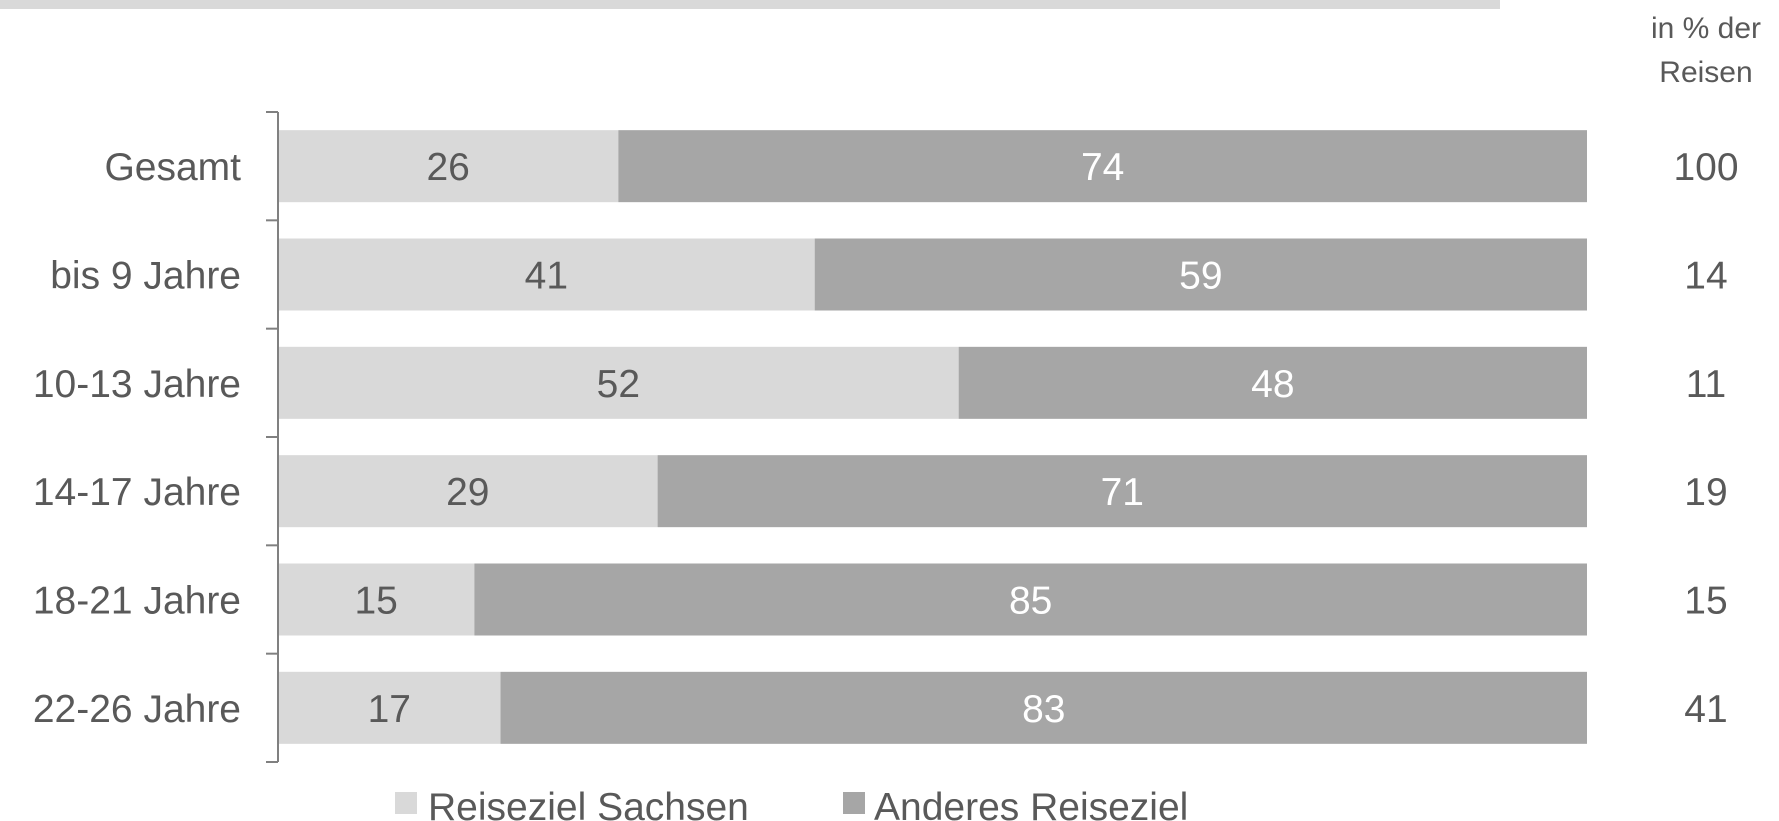 The width and height of the screenshot is (1779, 821). What do you see at coordinates (1705, 492) in the screenshot?
I see `share-value: 19` at bounding box center [1705, 492].